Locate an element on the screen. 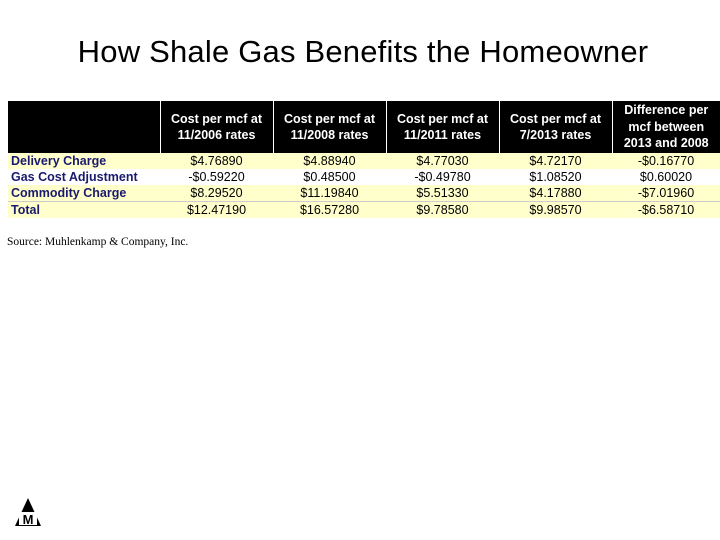 This screenshot has width=720, height=540. table-cell: -$0.59220 is located at coordinates (216, 177).